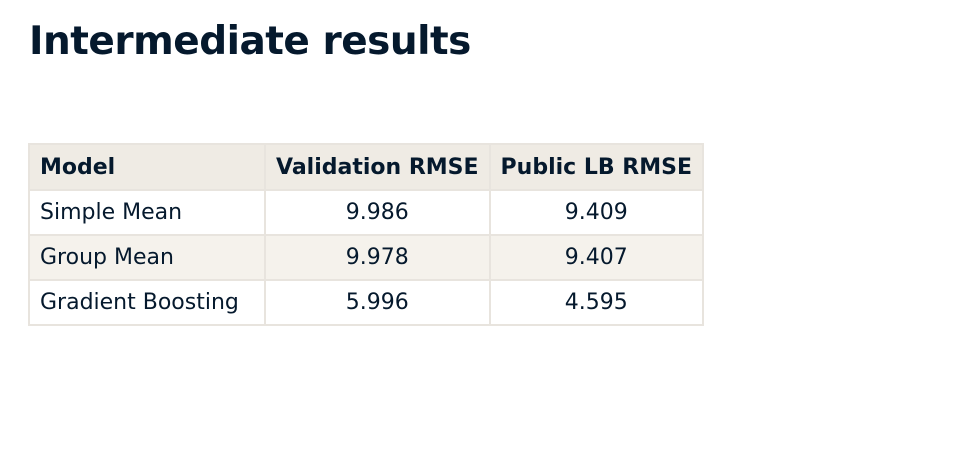  Describe the element at coordinates (147, 257) in the screenshot. I see `model-name-cell: Group Mean` at that location.